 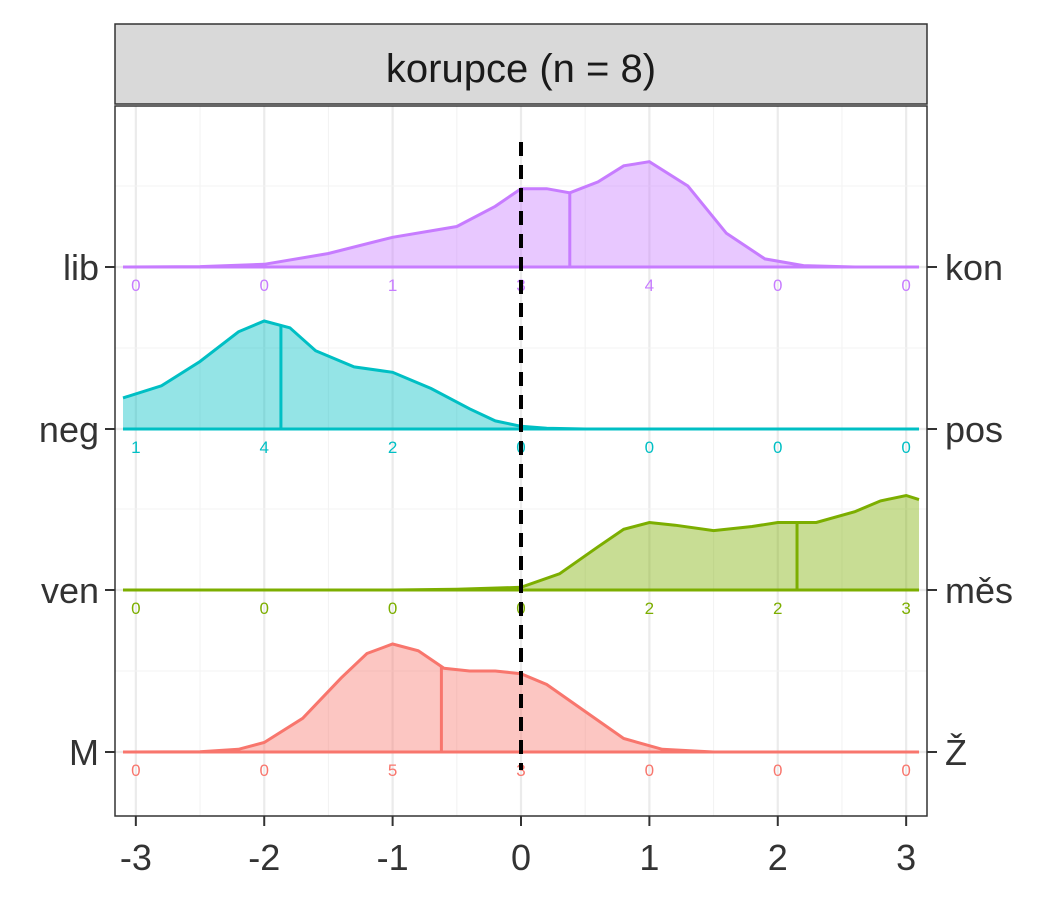 I want to click on right-axis-label: pos, so click(x=974, y=429).